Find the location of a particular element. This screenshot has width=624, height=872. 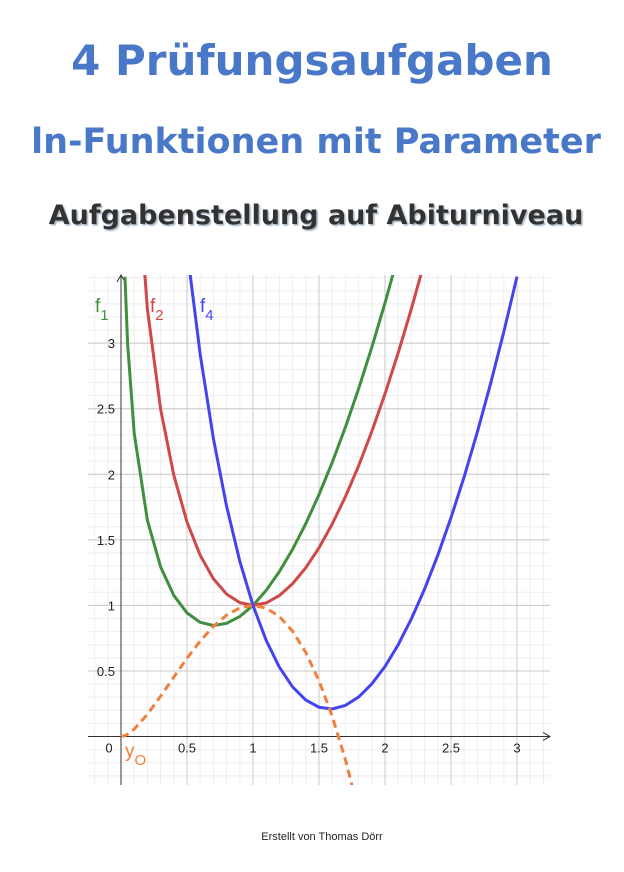

credit: Erstellt von Thomas Dörr is located at coordinates (322, 837).